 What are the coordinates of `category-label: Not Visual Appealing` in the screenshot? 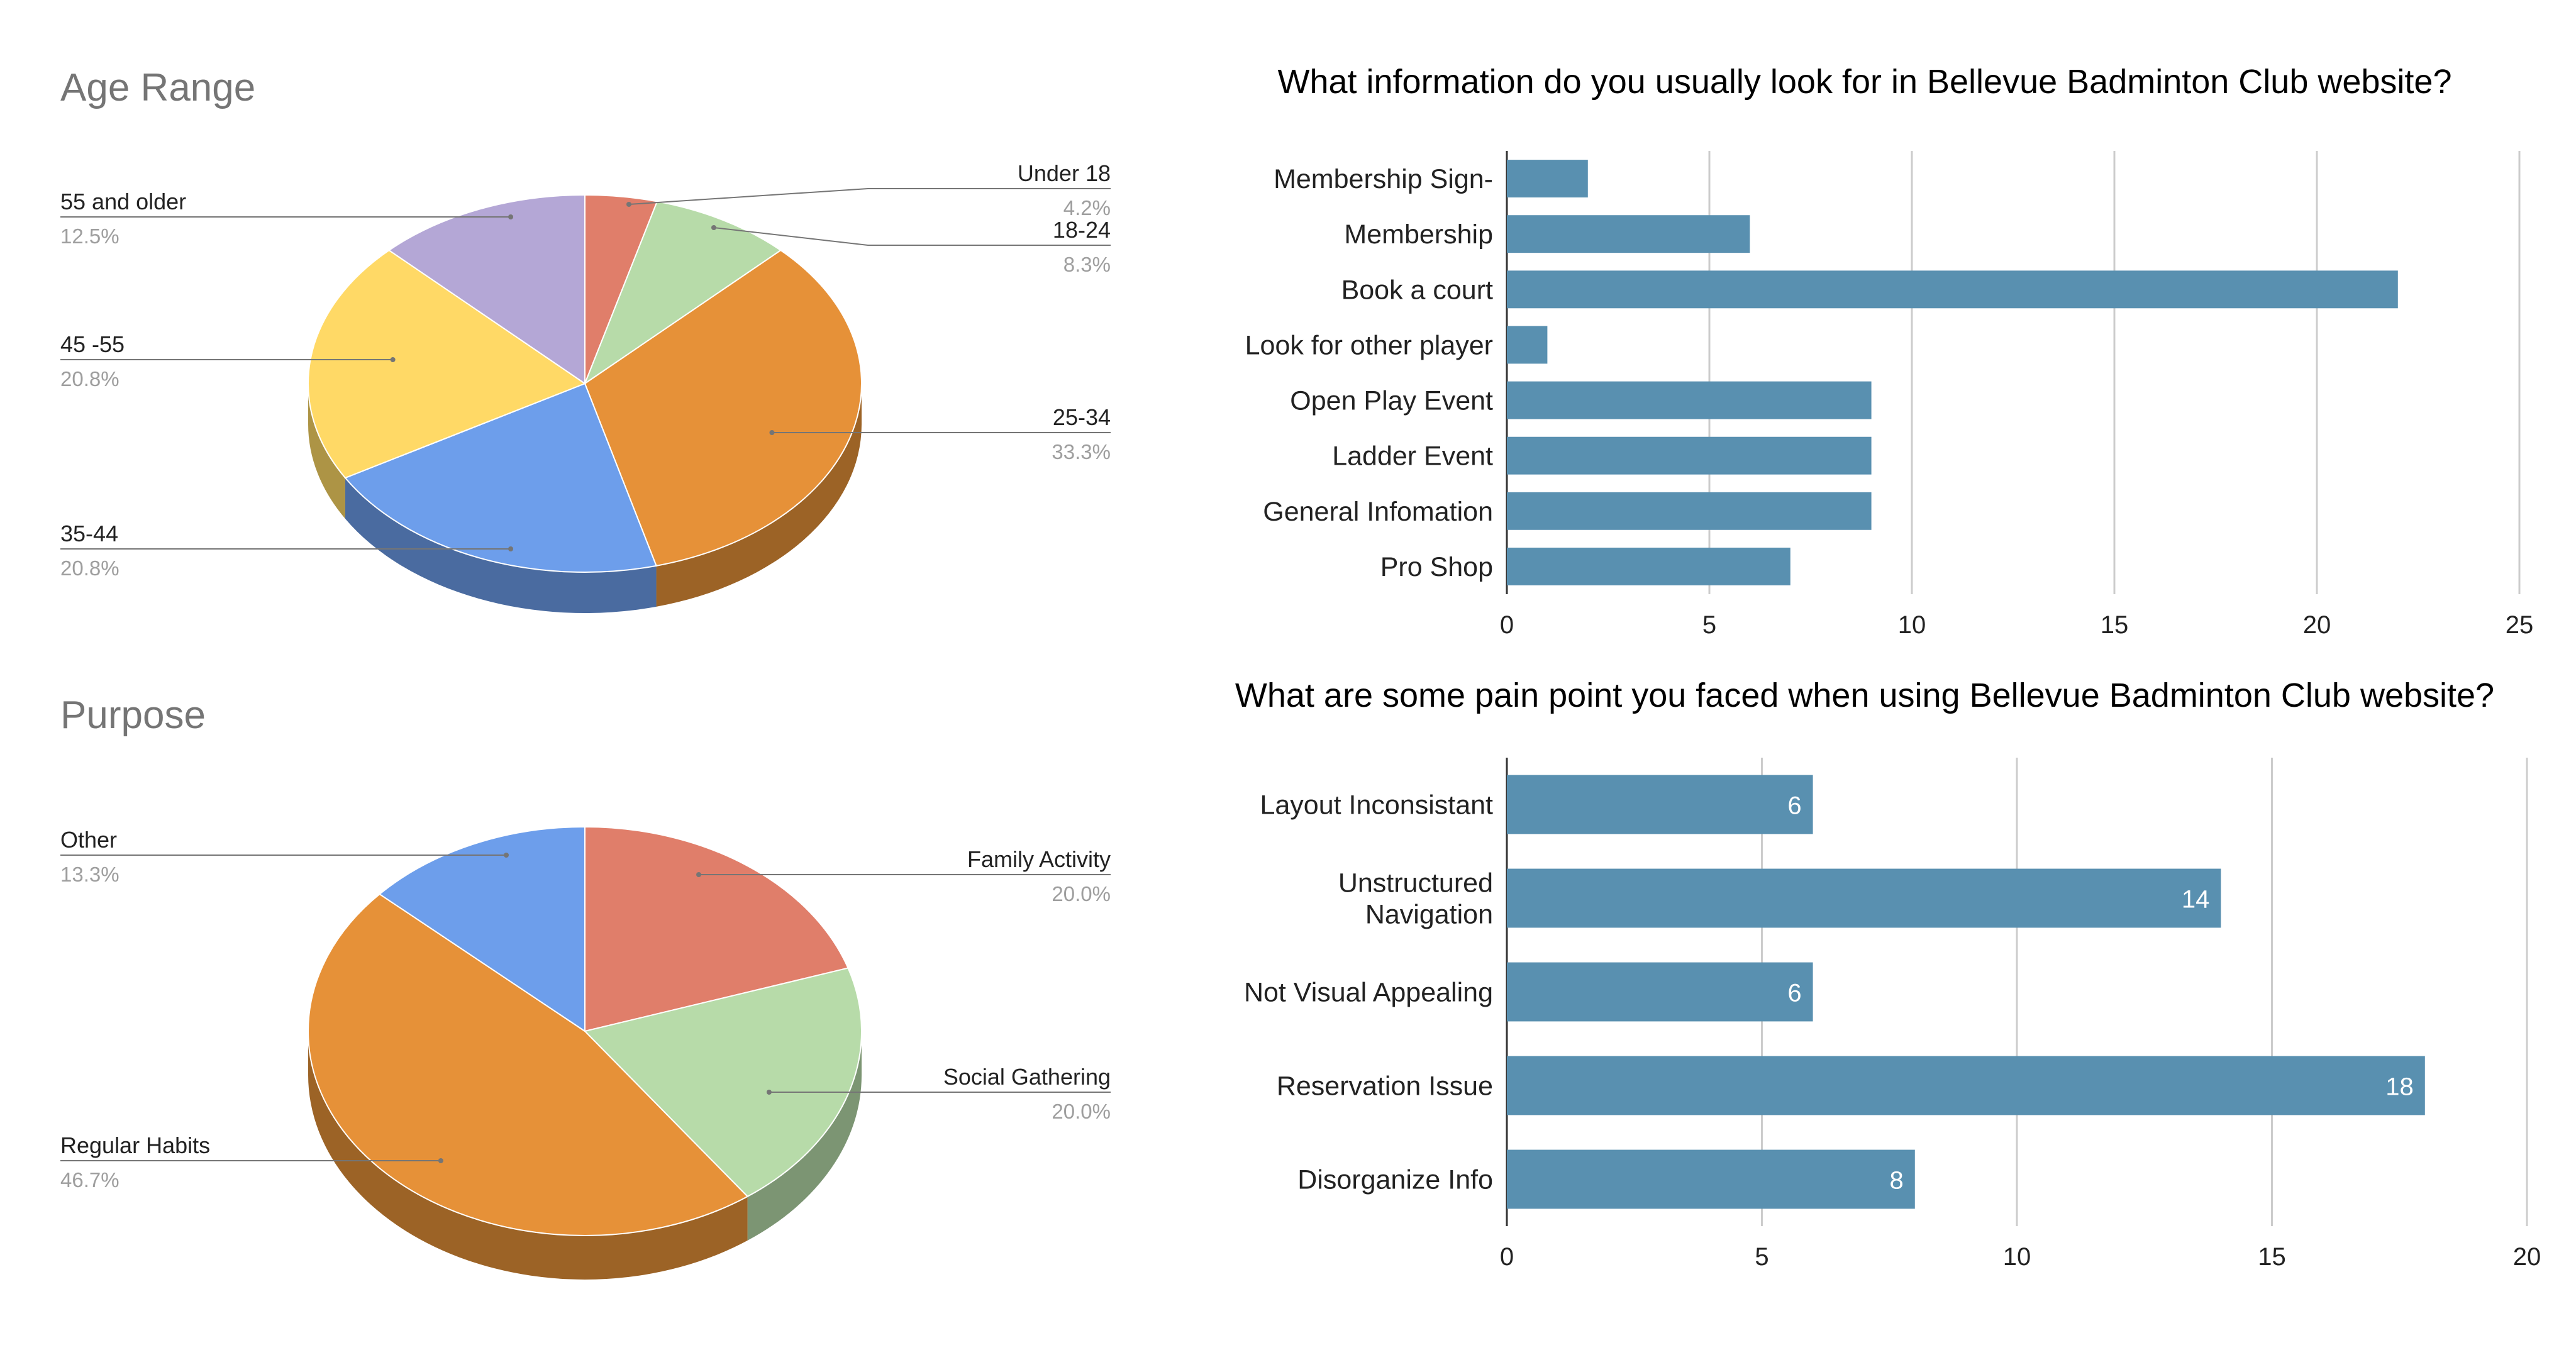 It's located at (1368, 993).